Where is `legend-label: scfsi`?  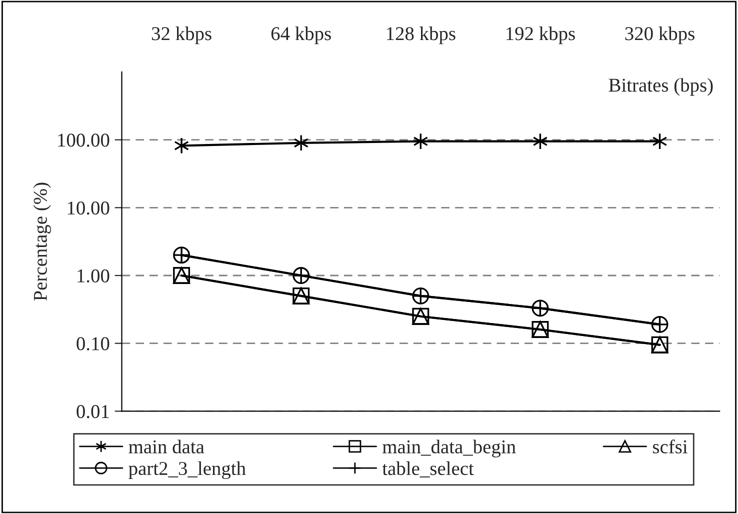
legend-label: scfsi is located at coordinates (670, 447).